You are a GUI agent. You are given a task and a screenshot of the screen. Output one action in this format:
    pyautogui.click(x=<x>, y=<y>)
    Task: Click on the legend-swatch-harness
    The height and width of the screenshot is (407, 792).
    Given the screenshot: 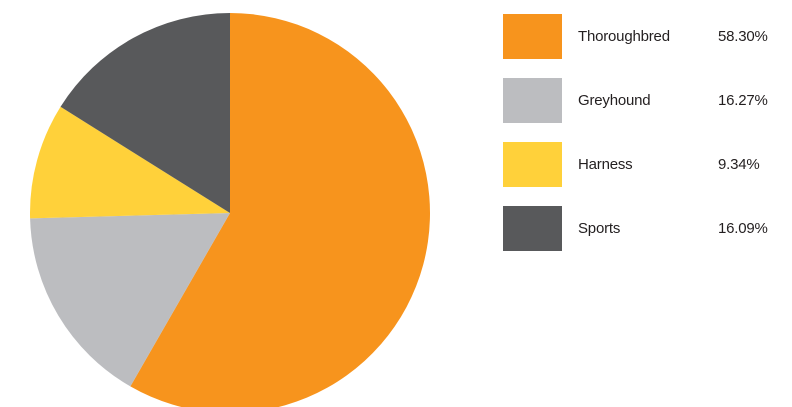 What is the action you would take?
    pyautogui.click(x=532, y=164)
    